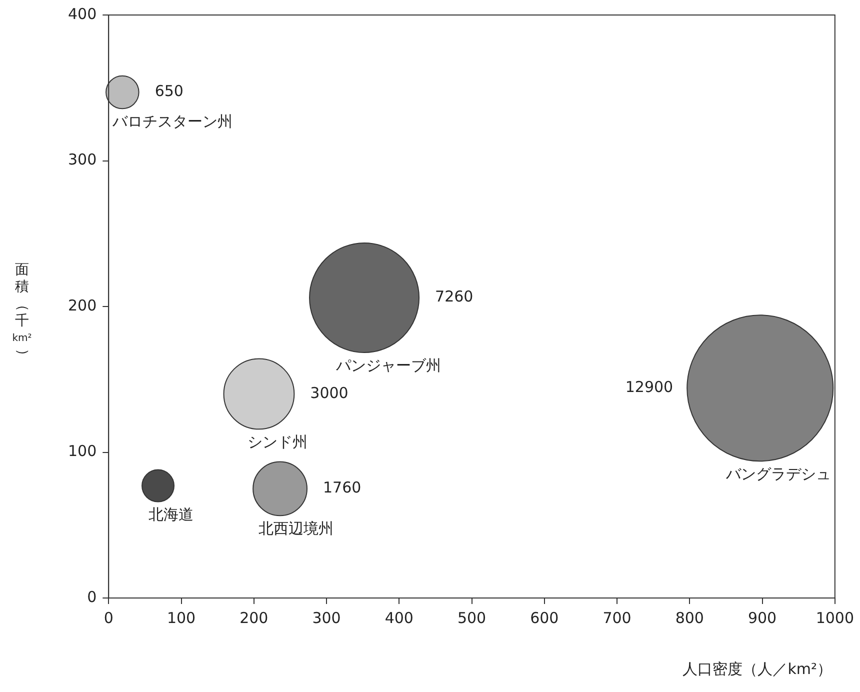  What do you see at coordinates (181, 617) in the screenshot?
I see `x-tick-label: 100` at bounding box center [181, 617].